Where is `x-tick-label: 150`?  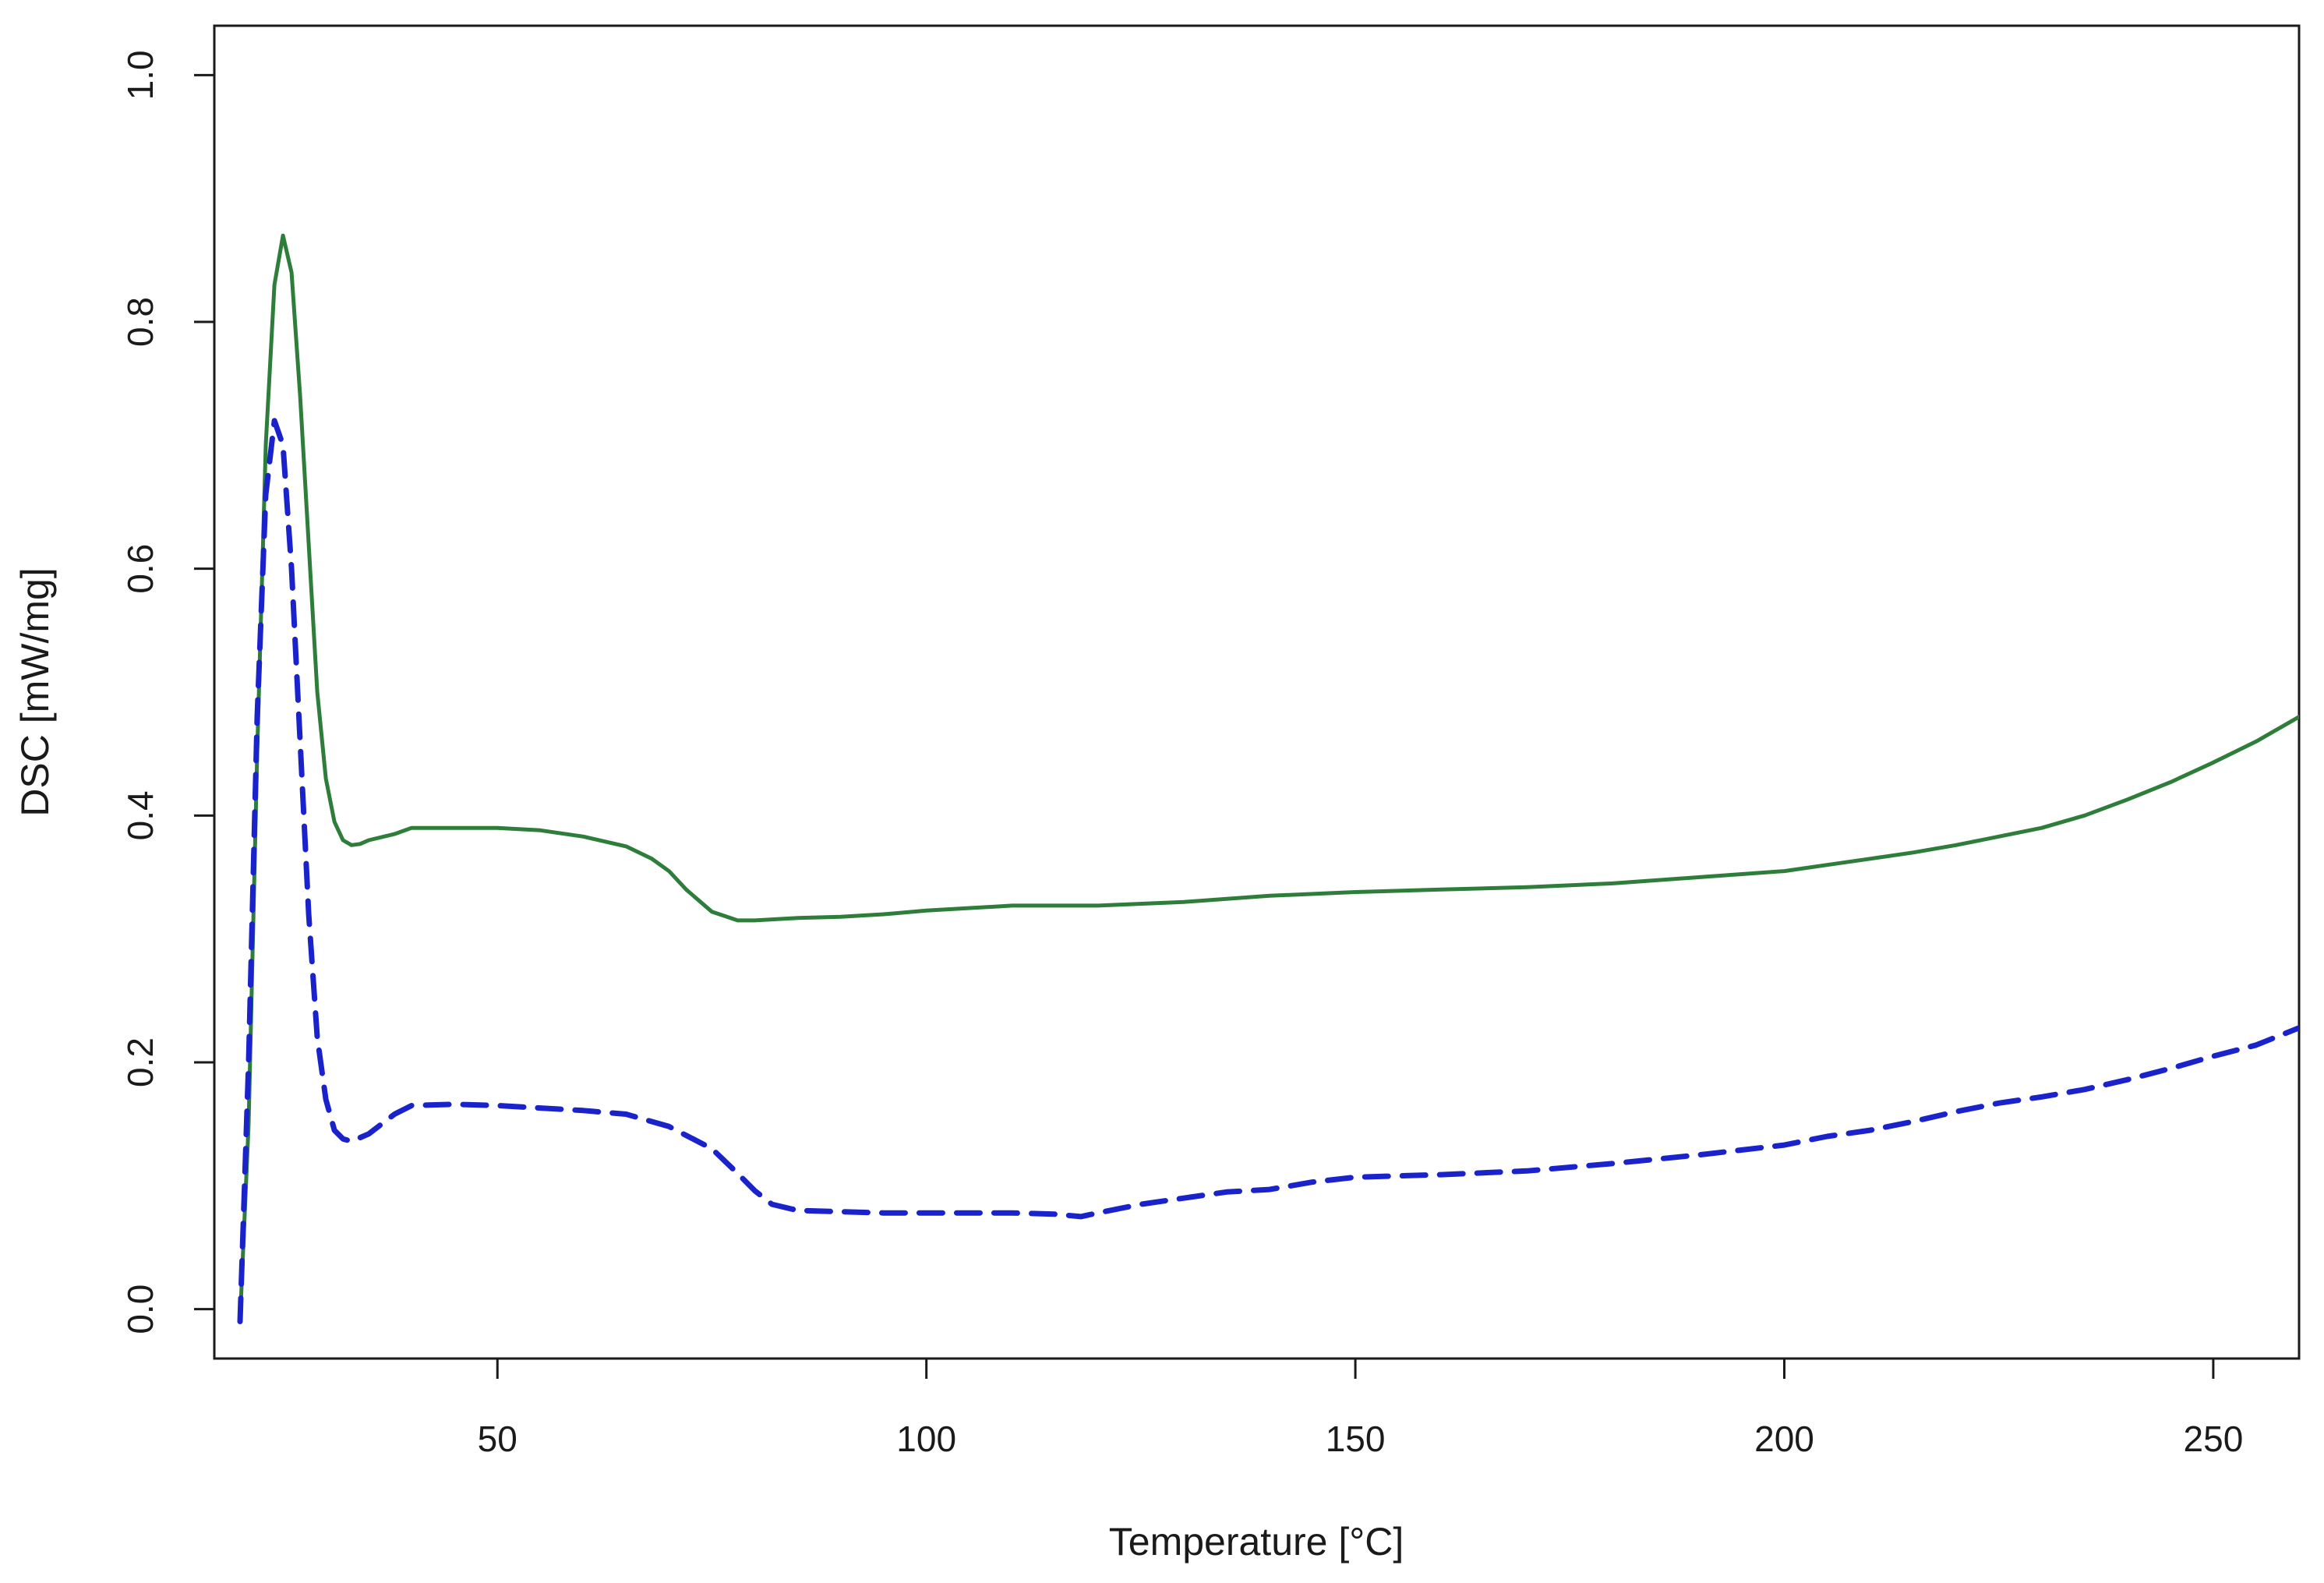
x-tick-label: 150 is located at coordinates (1356, 1439).